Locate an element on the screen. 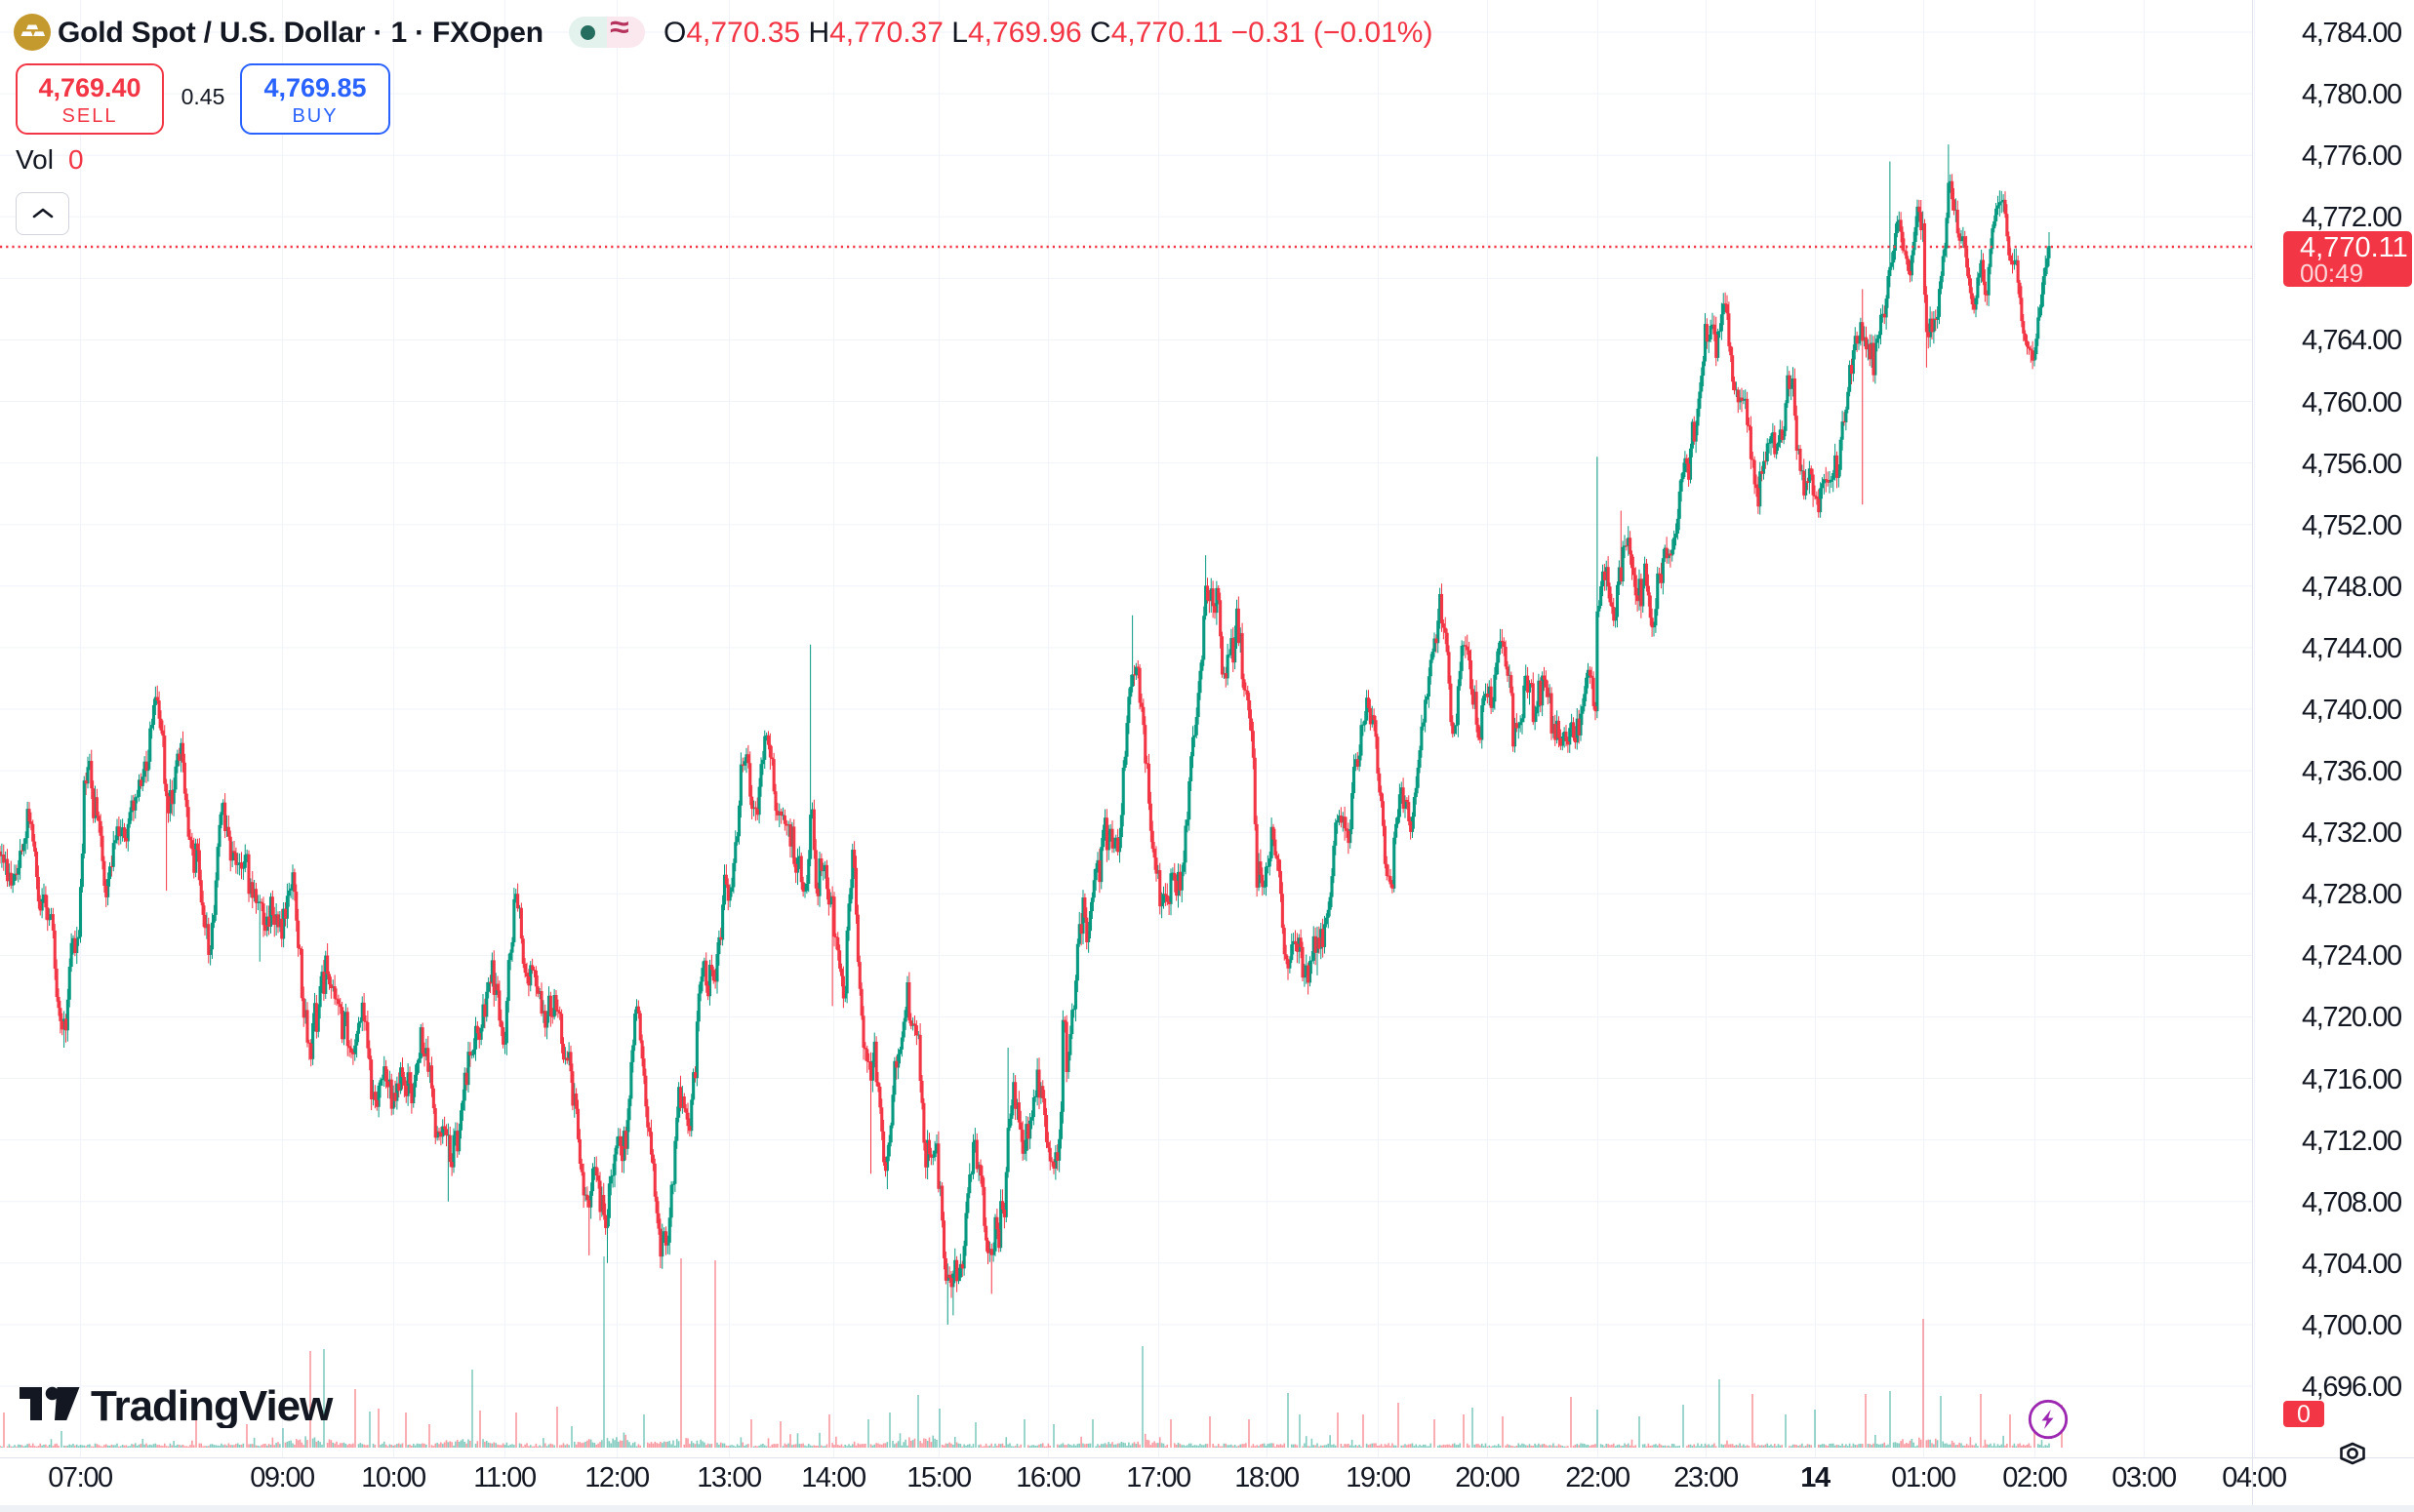  svg-text: 4,756.00 is located at coordinates (2351, 464).